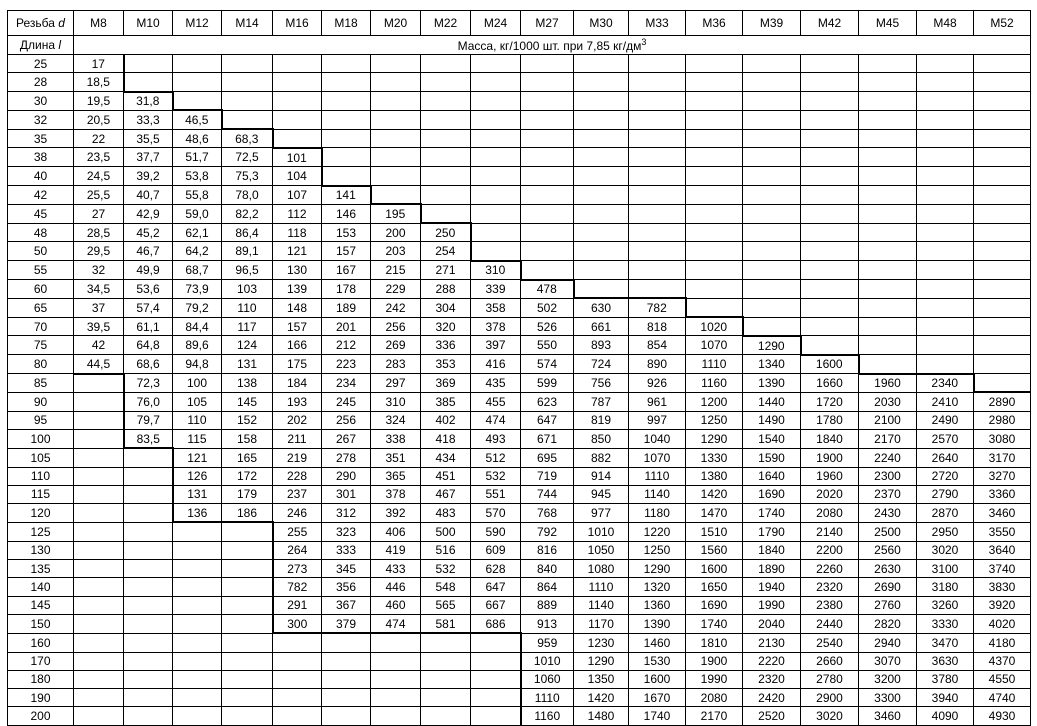  Describe the element at coordinates (98, 289) in the screenshot. I see `mass-cell: 34,5` at that location.